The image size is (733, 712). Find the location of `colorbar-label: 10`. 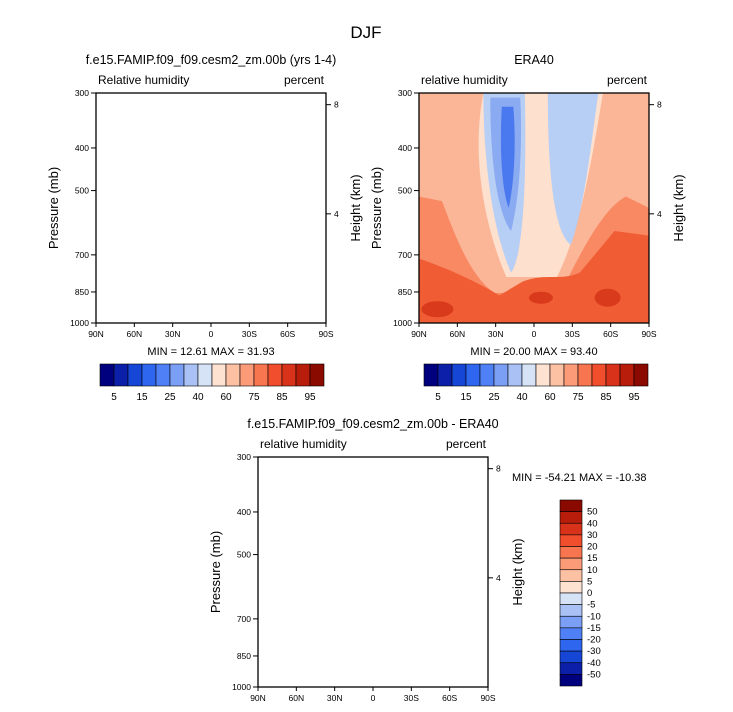

colorbar-label: 10 is located at coordinates (592, 570).